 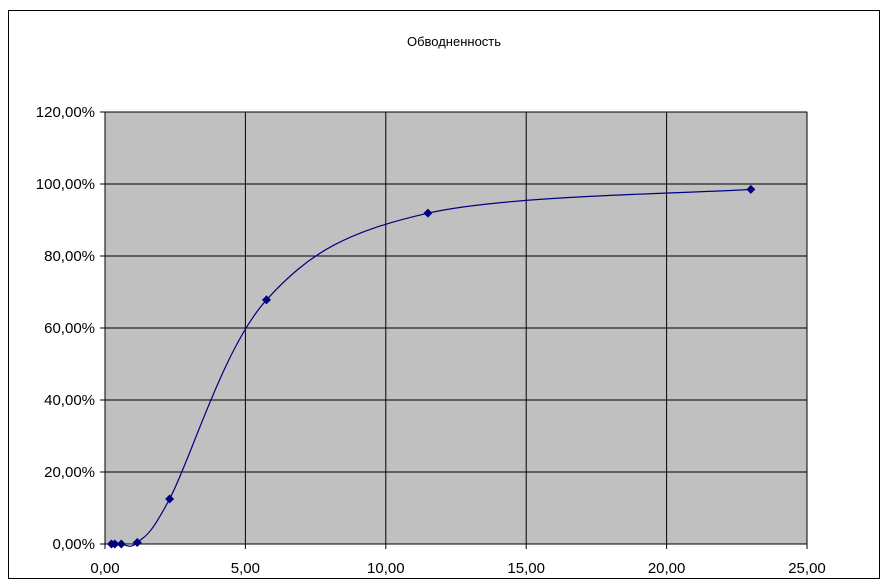 I want to click on y-tick-label: 40,00%, so click(x=69, y=400).